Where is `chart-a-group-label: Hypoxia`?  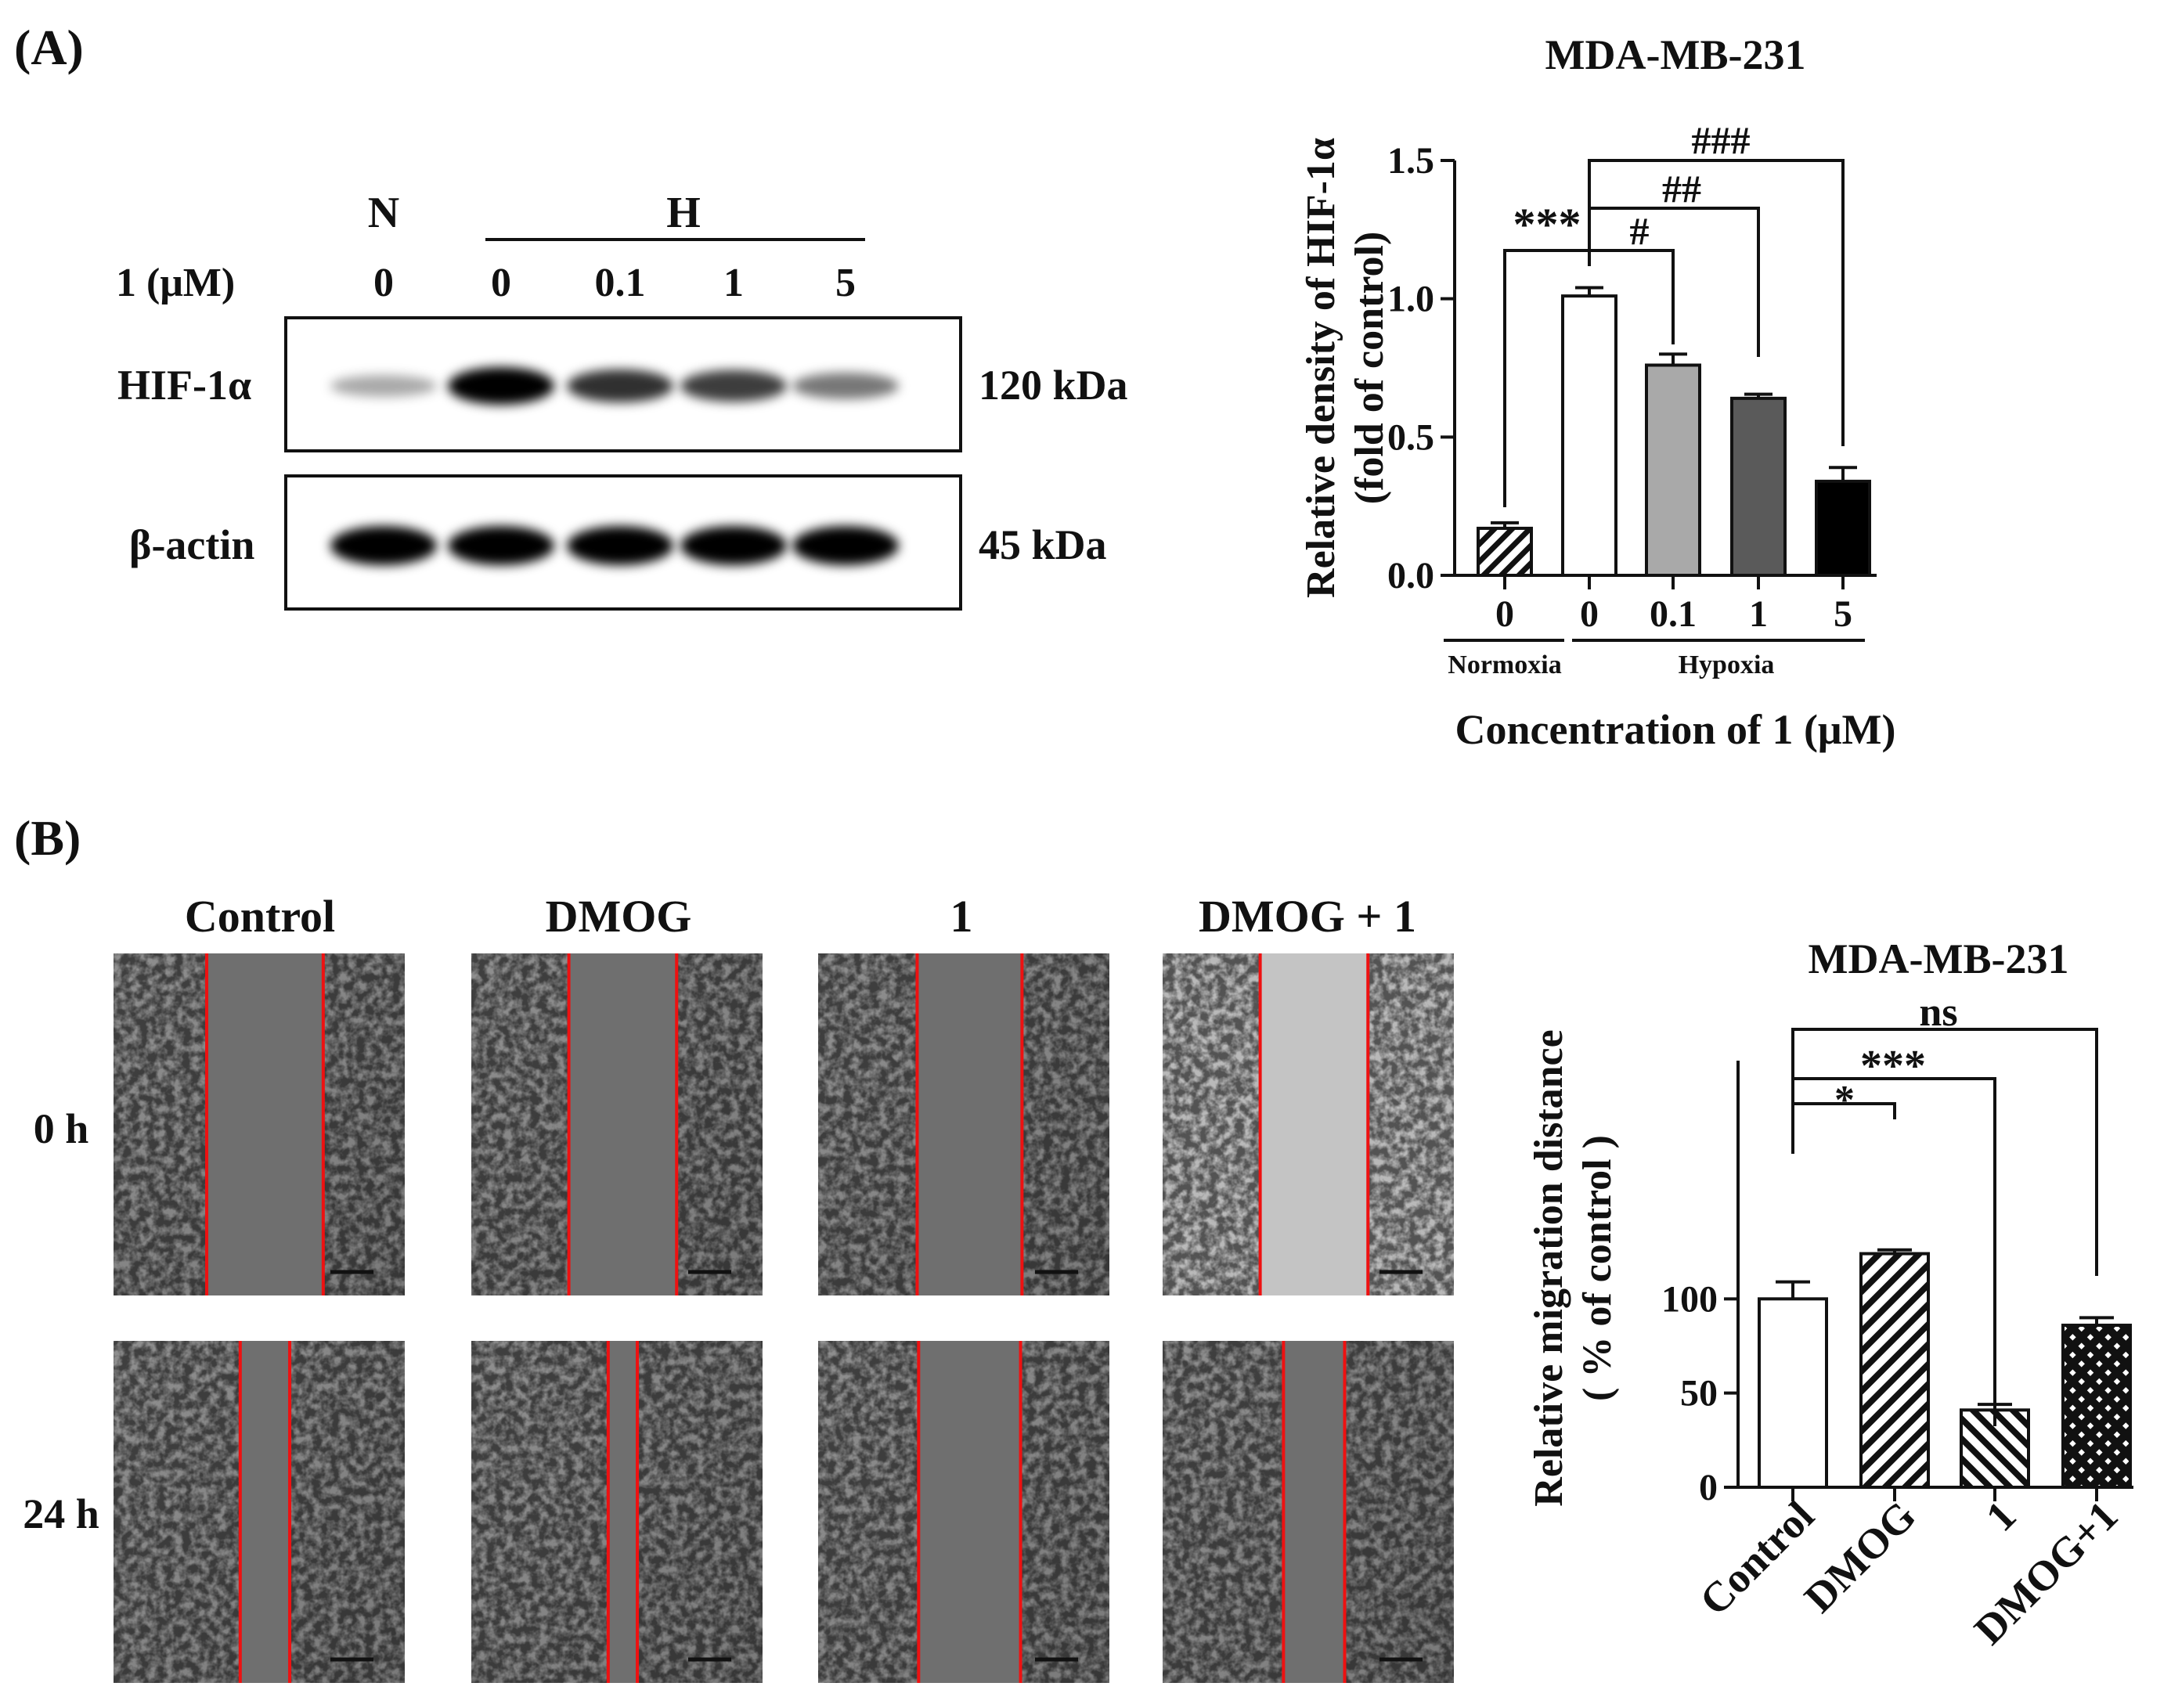 chart-a-group-label: Hypoxia is located at coordinates (1727, 664).